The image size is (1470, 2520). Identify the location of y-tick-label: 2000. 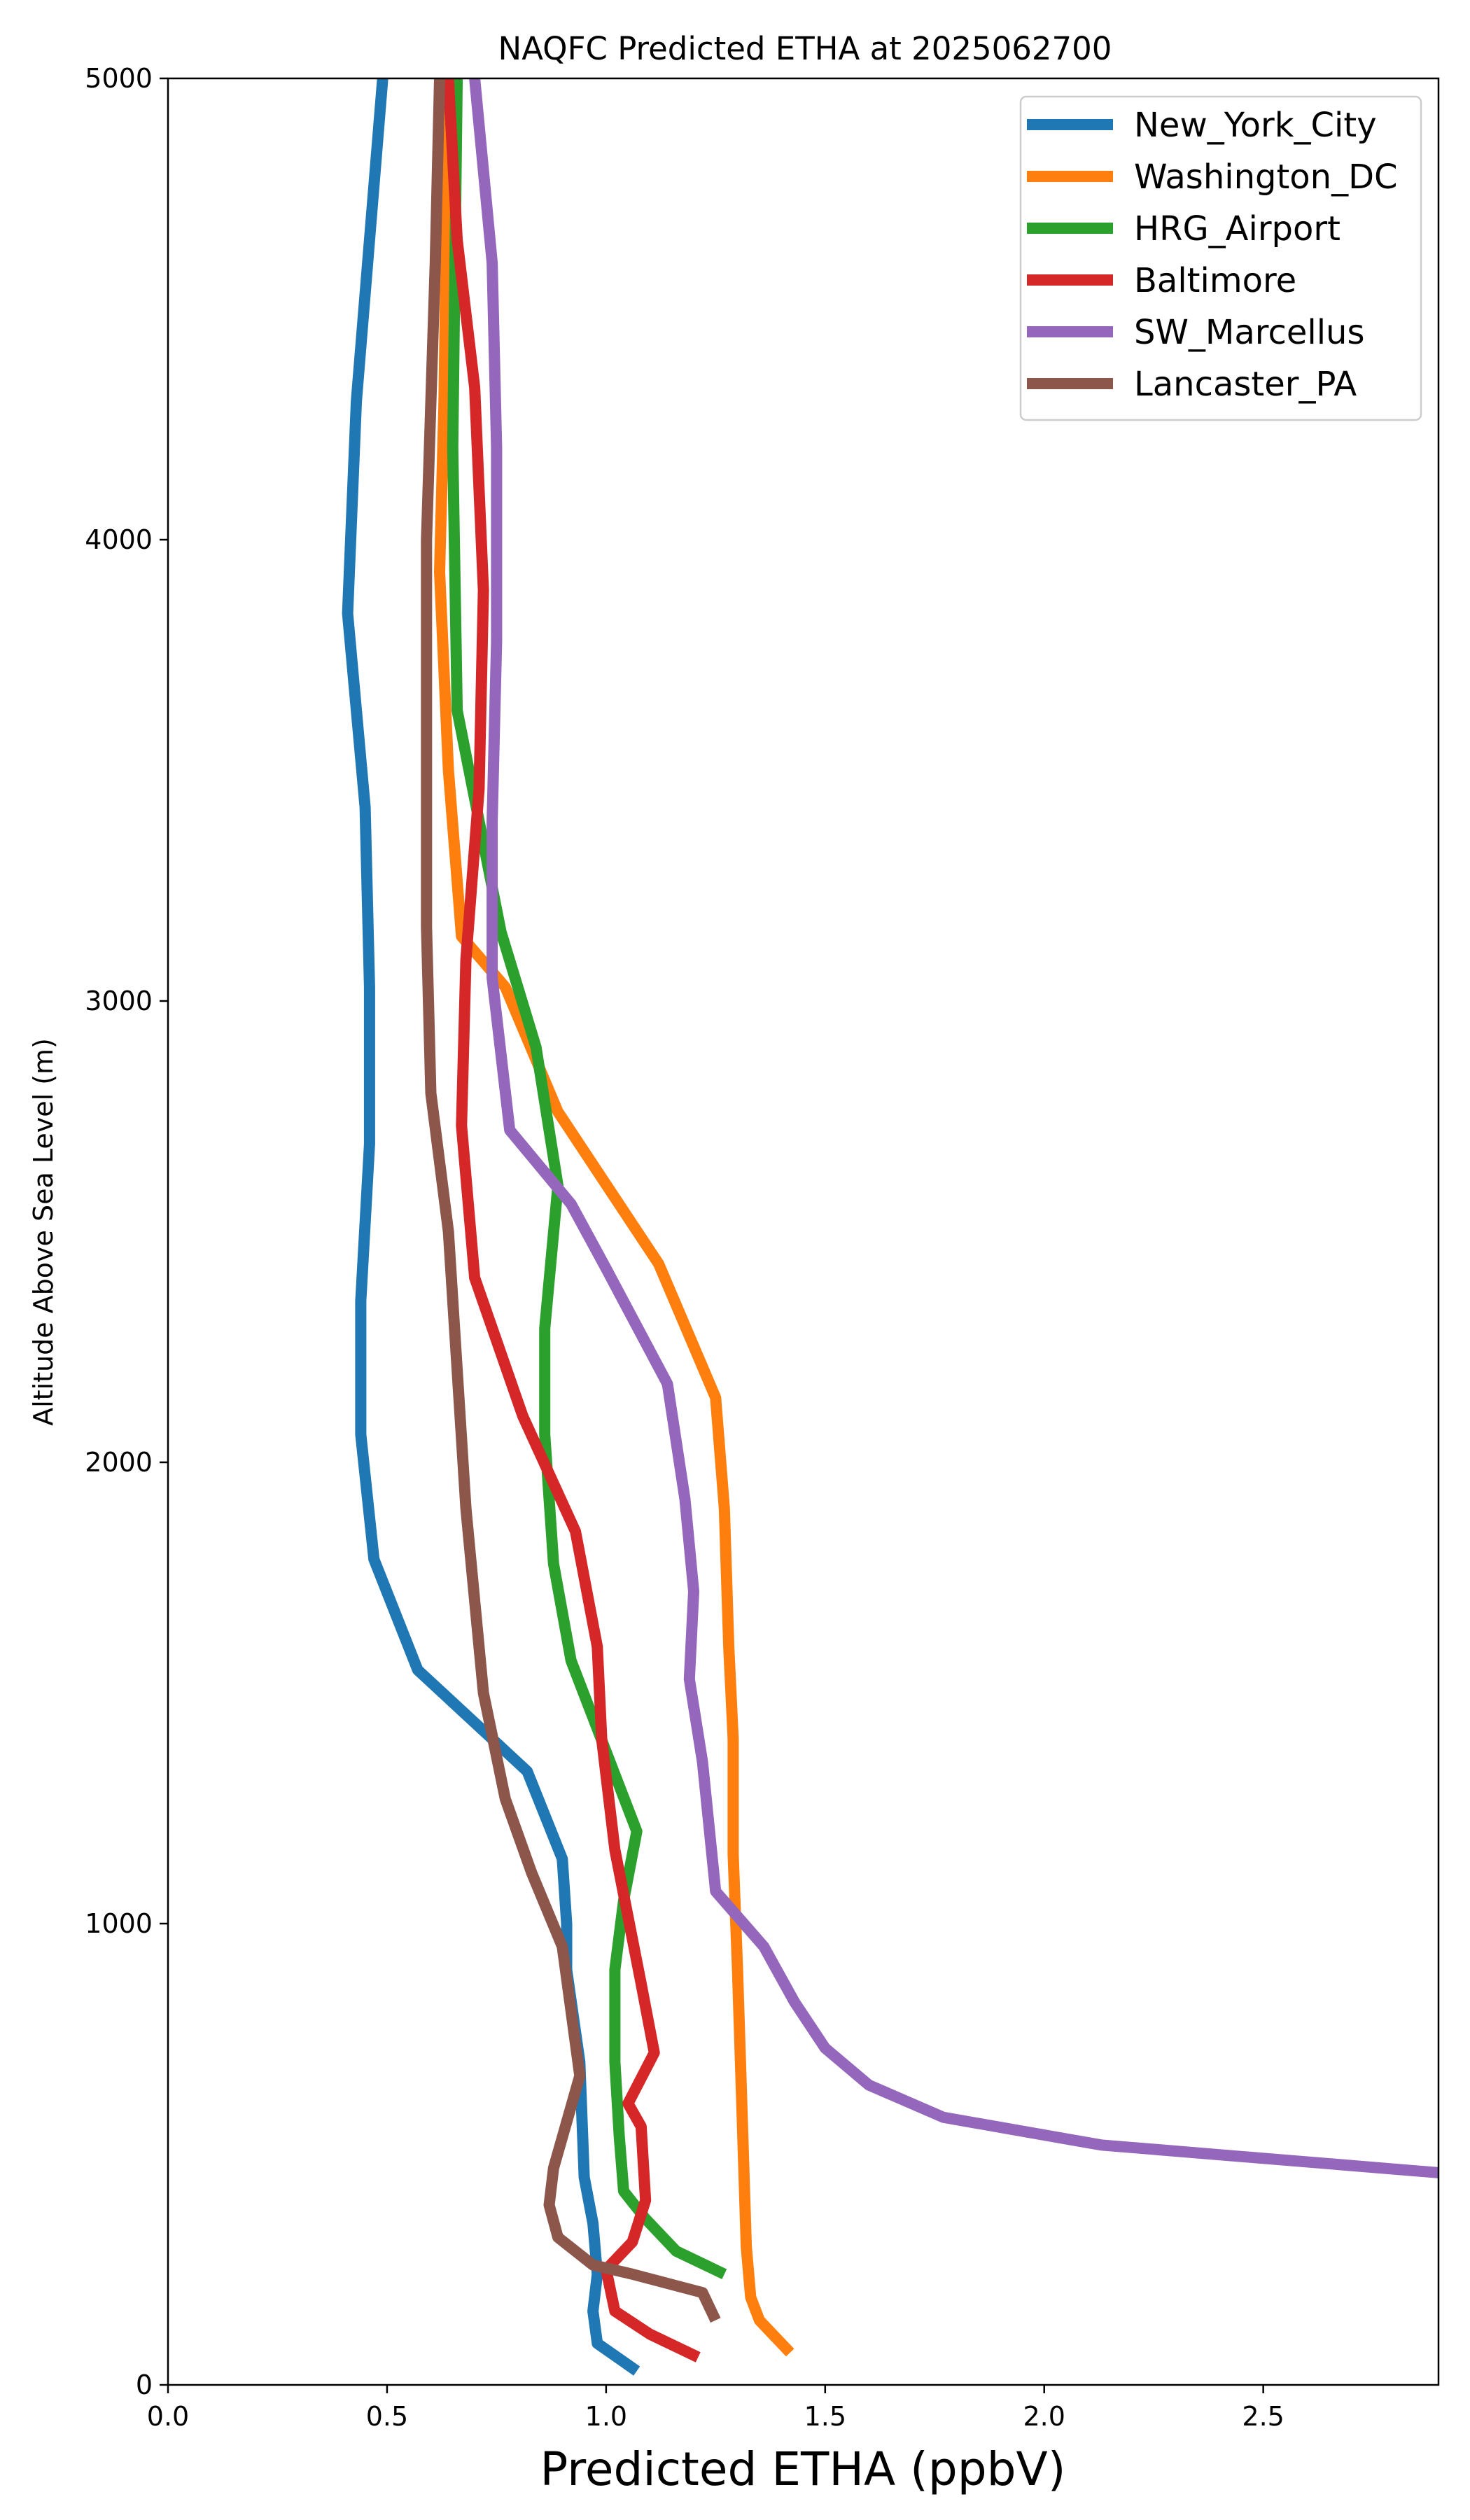
(119, 1462).